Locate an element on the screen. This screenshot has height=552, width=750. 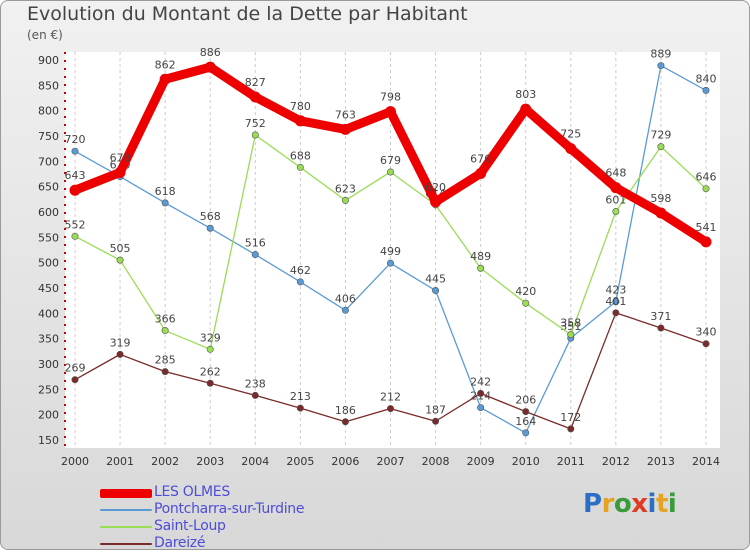
y-tick-label: 700 is located at coordinates (48, 161).